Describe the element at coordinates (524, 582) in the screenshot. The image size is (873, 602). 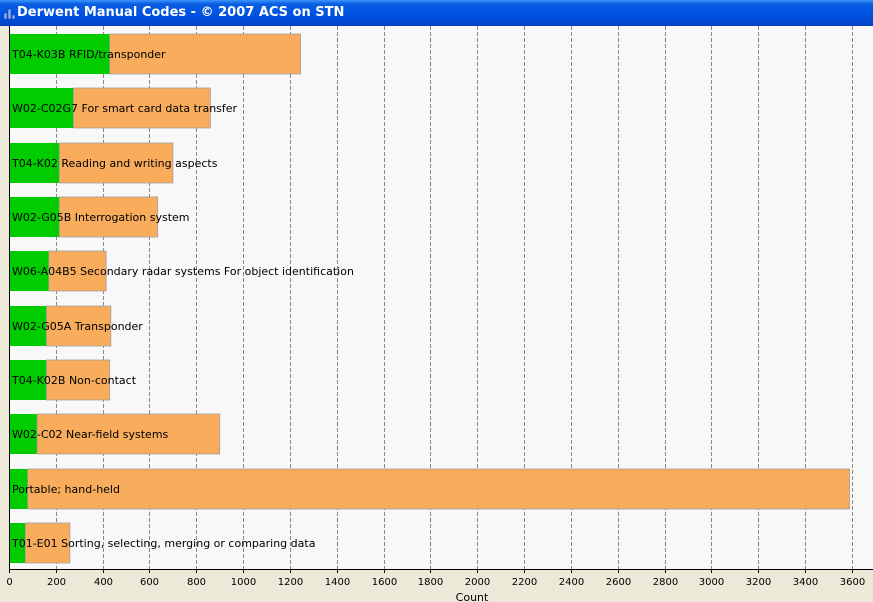
I see `x-tick-label: 2200` at that location.